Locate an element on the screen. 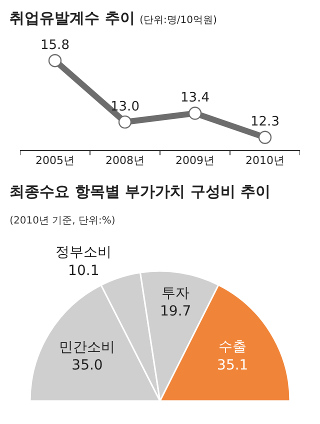 The width and height of the screenshot is (320, 424). data-label: 13.4 is located at coordinates (195, 98).